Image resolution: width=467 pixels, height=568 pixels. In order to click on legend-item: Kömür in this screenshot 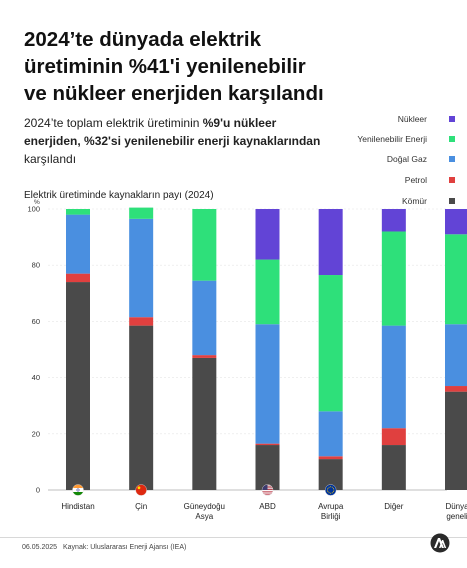, I will do `click(380, 201)`.